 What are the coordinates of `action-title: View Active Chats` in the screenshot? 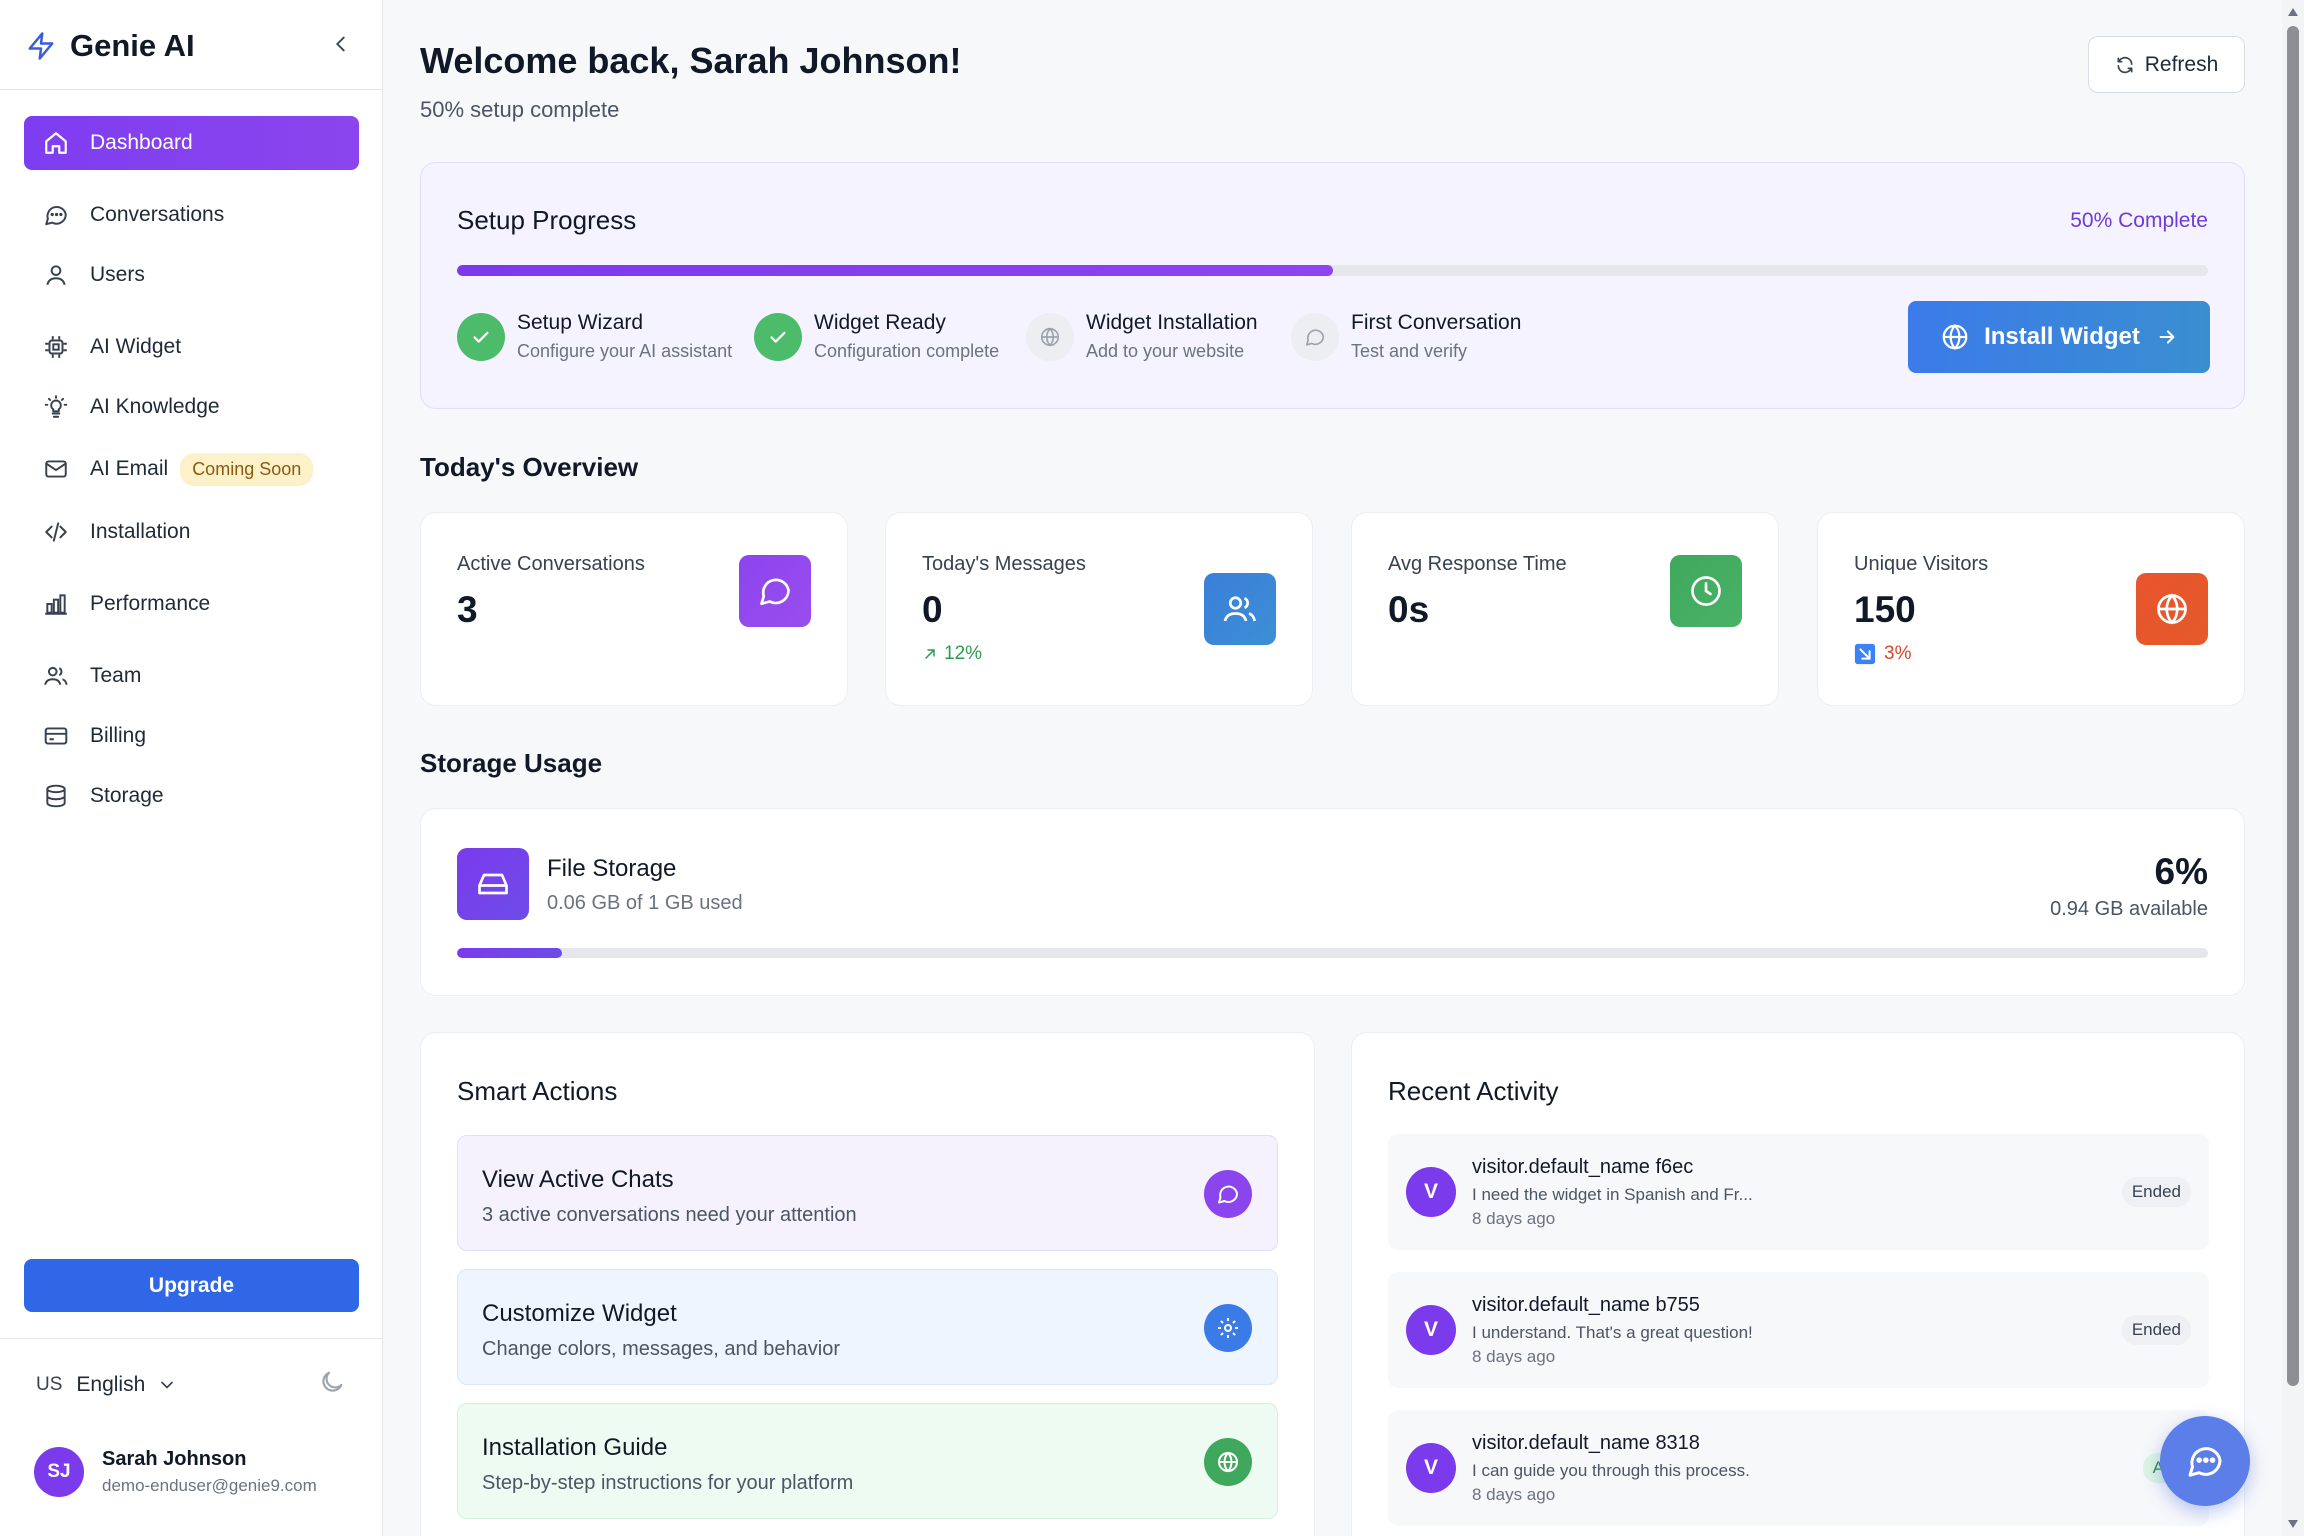 It's located at (578, 1179).